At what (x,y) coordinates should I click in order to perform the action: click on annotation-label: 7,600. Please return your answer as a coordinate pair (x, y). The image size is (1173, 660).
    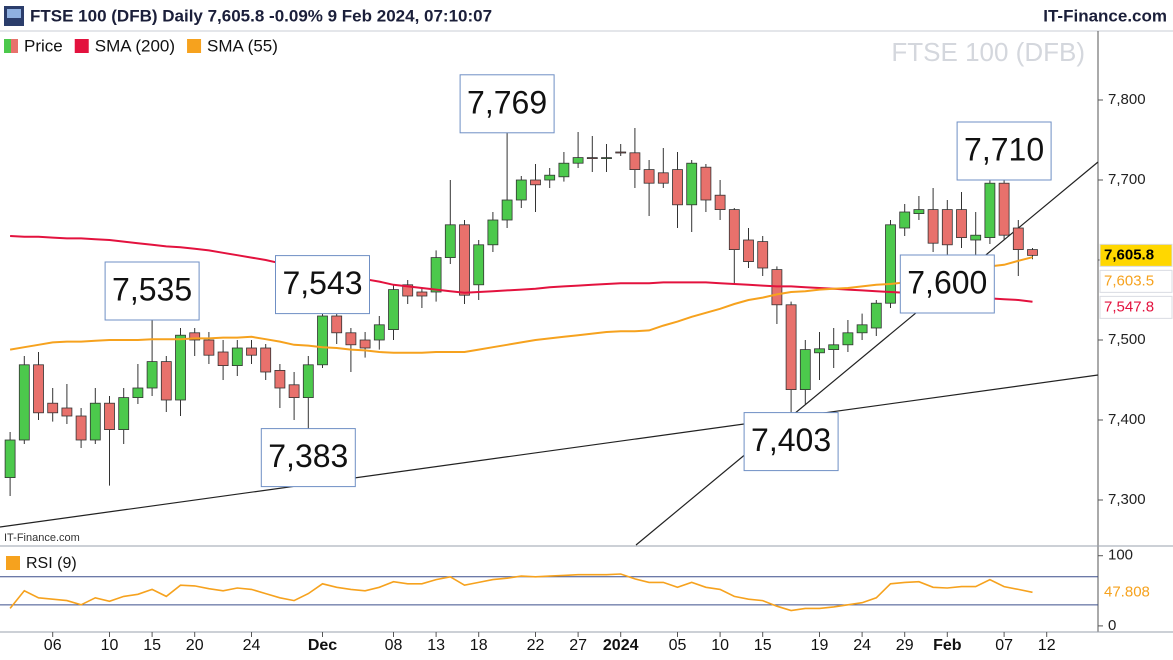
    Looking at the image, I should click on (947, 282).